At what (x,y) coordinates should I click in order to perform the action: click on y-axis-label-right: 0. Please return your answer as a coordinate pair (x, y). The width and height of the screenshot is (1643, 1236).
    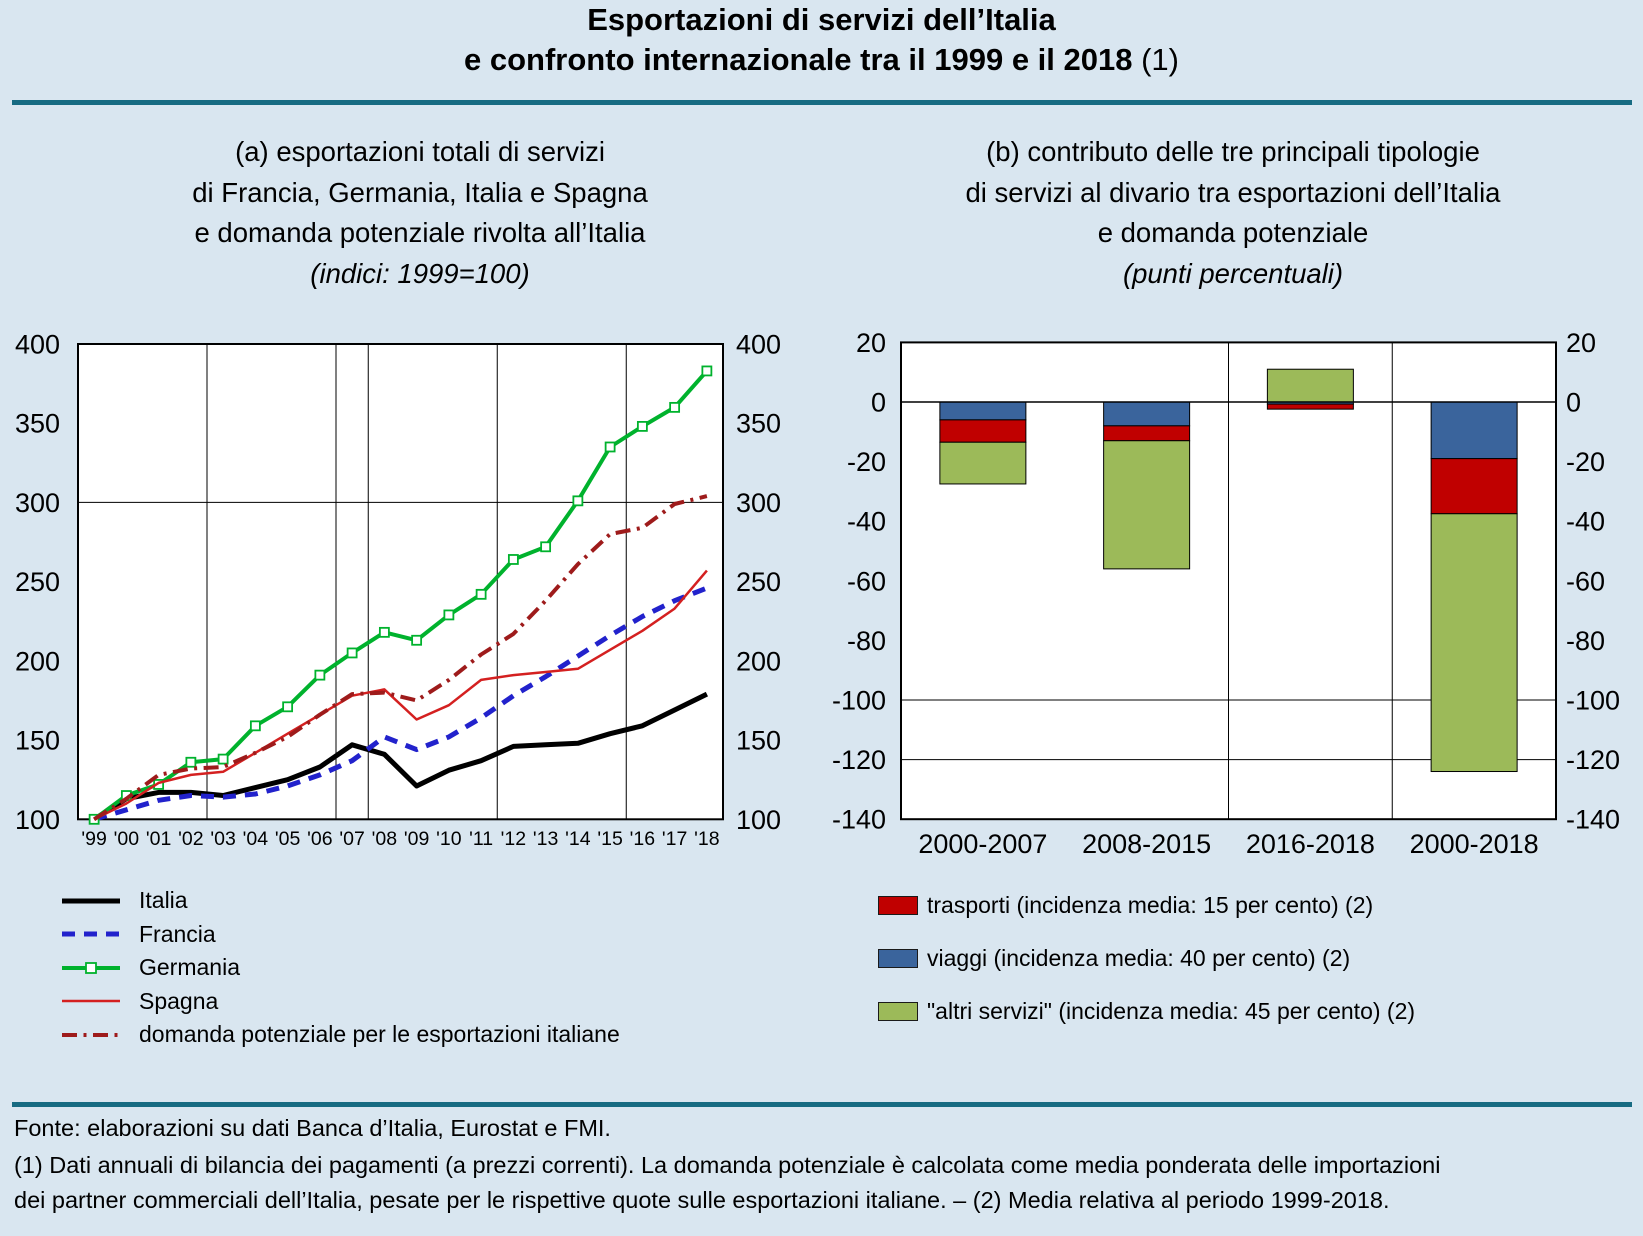
    Looking at the image, I should click on (1573, 403).